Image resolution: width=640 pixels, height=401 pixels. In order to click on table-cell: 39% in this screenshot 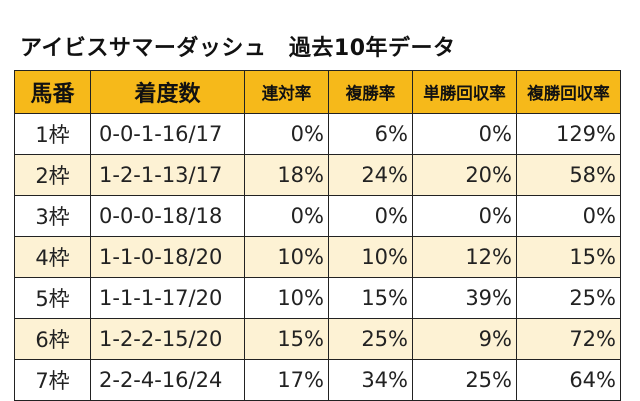, I will do `click(464, 298)`.